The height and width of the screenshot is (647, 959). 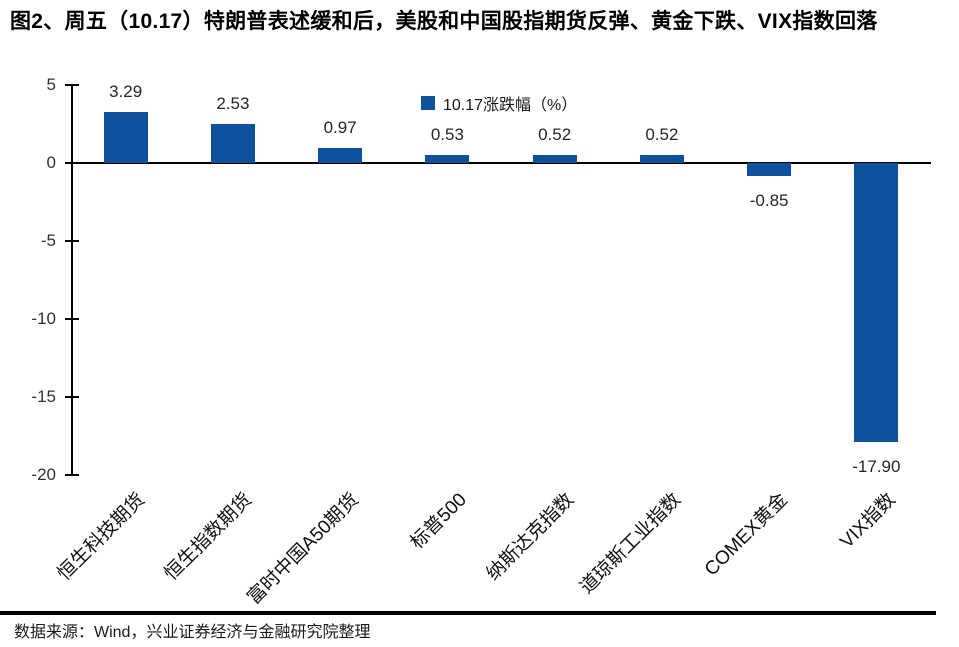 I want to click on x-axis-label: VIX指数, so click(x=868, y=521).